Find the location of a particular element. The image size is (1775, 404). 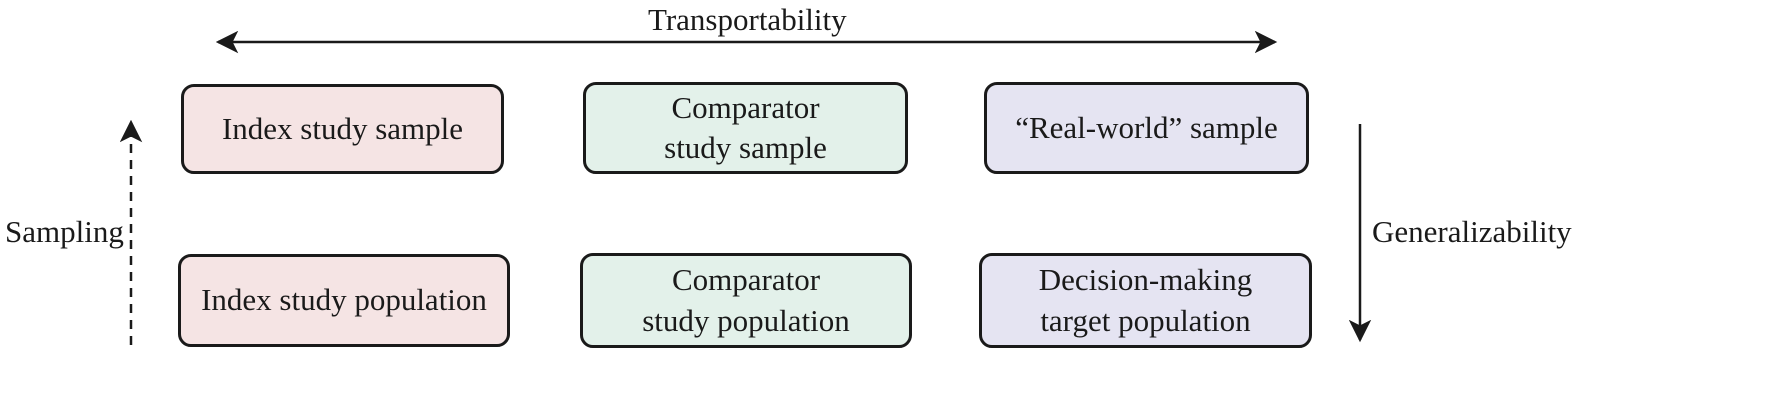

real-world-sample-box: “Real-world” sample is located at coordinates (1146, 128).